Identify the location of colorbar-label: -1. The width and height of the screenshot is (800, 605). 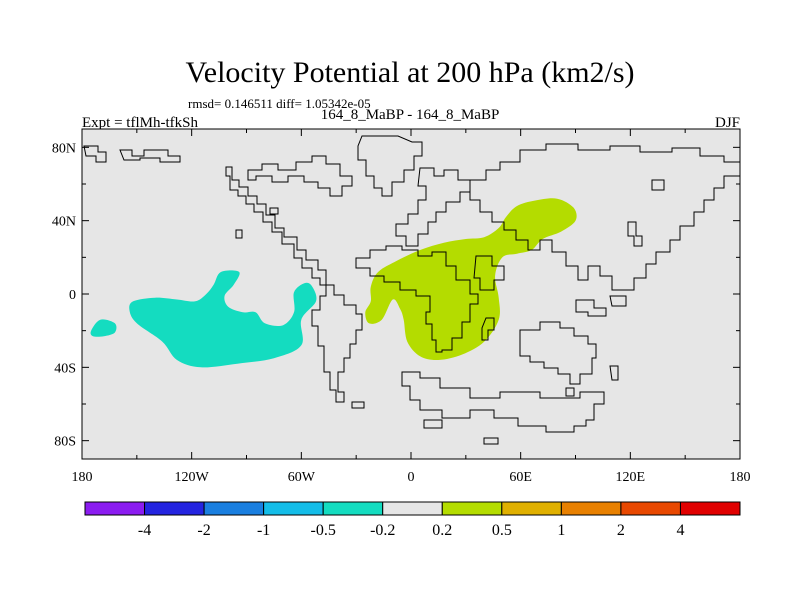
(263, 530).